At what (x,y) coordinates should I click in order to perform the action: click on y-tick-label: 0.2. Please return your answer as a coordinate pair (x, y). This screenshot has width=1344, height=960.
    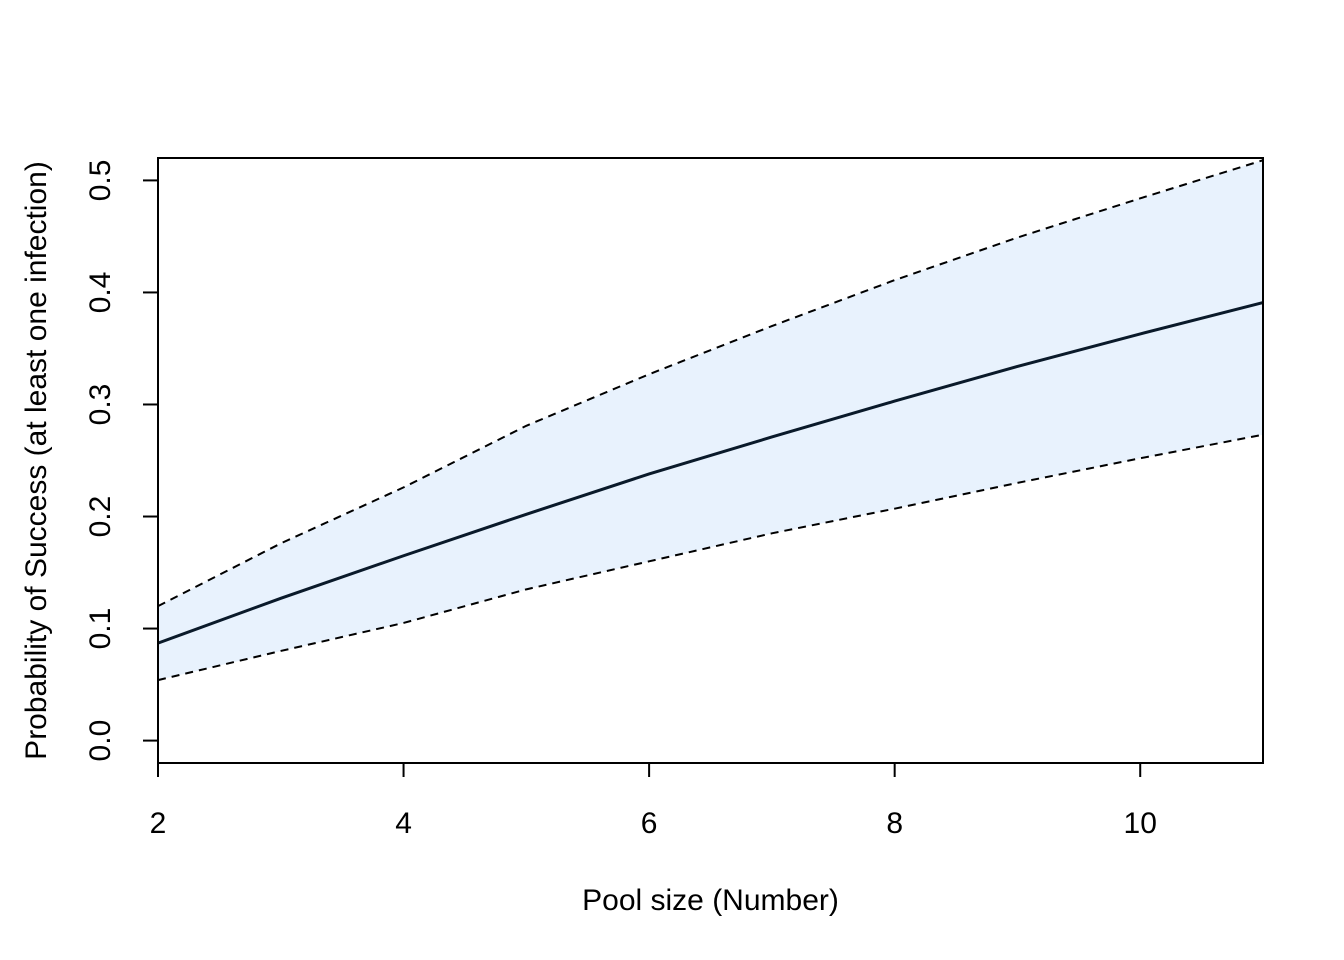
    Looking at the image, I should click on (100, 517).